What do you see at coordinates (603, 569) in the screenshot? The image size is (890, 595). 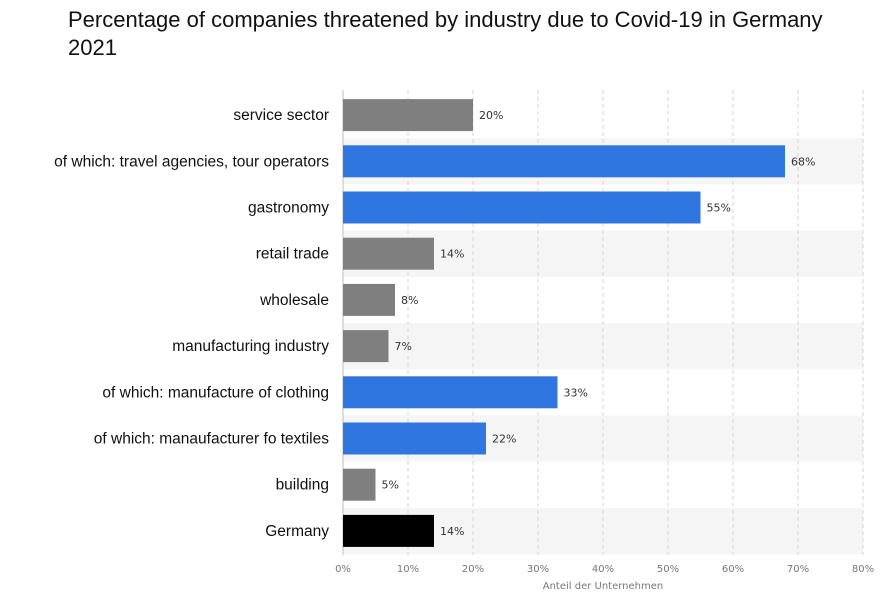 I see `x-tick-label: 40%` at bounding box center [603, 569].